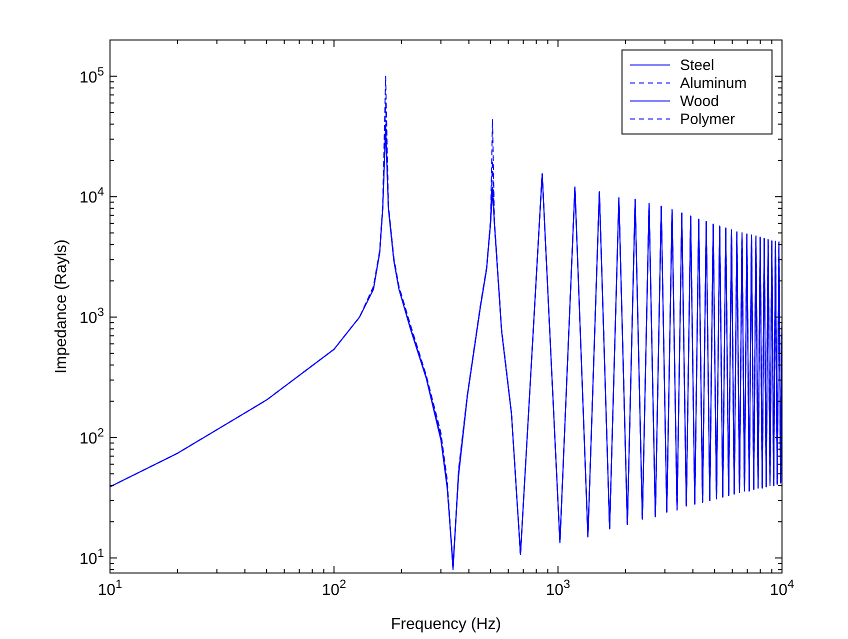 Image resolution: width=848 pixels, height=639 pixels. What do you see at coordinates (446, 624) in the screenshot?
I see `x-axis-title: Frequency (Hz)` at bounding box center [446, 624].